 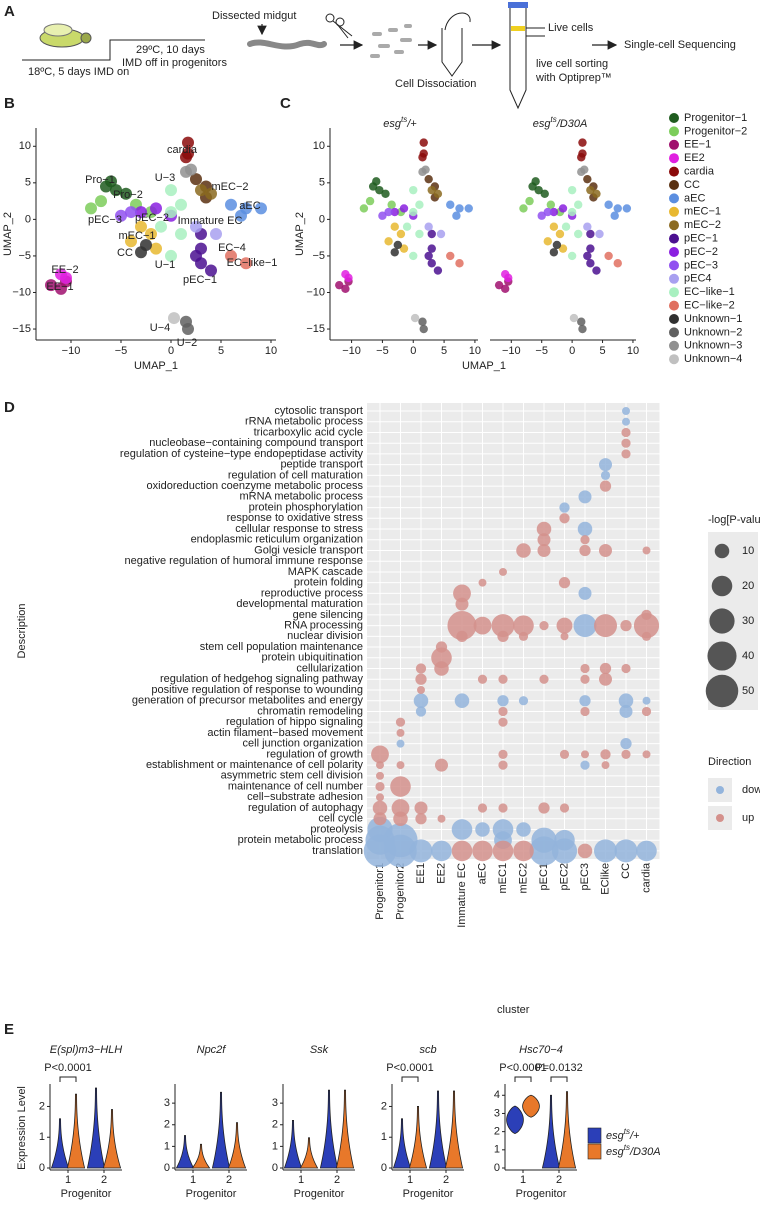 I want to click on panel-label: A, so click(x=9, y=11).